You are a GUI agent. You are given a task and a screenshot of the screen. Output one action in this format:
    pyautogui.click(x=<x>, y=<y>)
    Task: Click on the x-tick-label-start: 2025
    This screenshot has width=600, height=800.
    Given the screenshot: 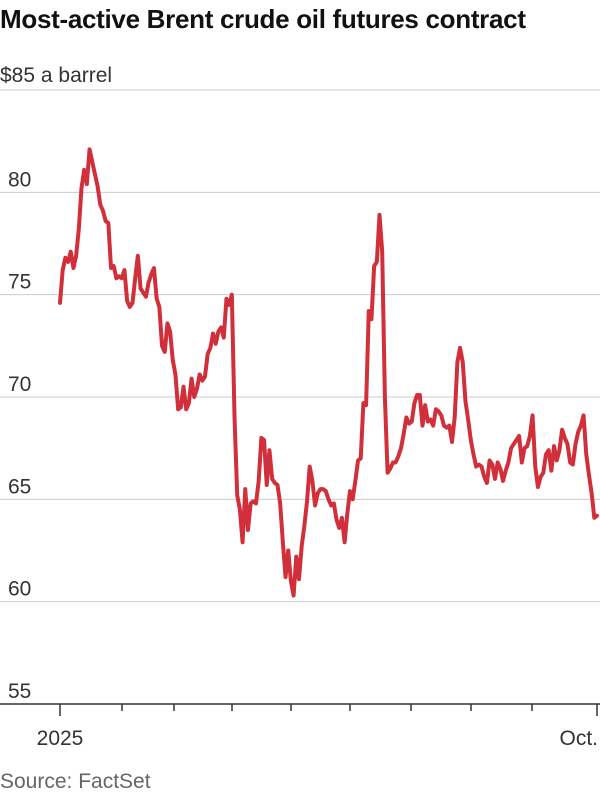 What is the action you would take?
    pyautogui.click(x=60, y=738)
    